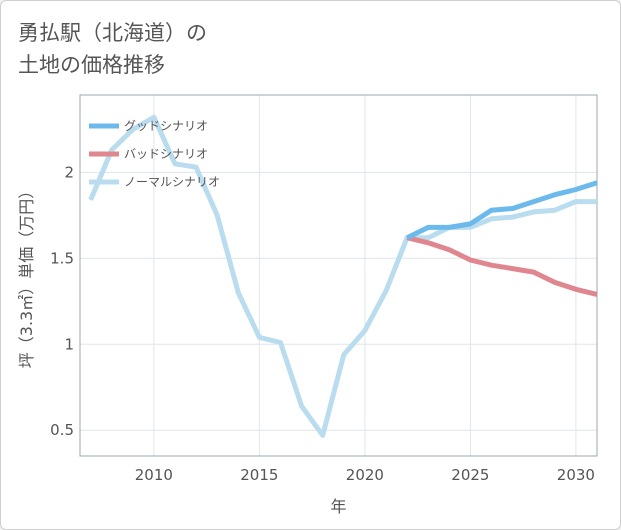 Image resolution: width=621 pixels, height=530 pixels. What do you see at coordinates (91, 65) in the screenshot?
I see `chart-title-line-2: 土地の価格推移` at bounding box center [91, 65].